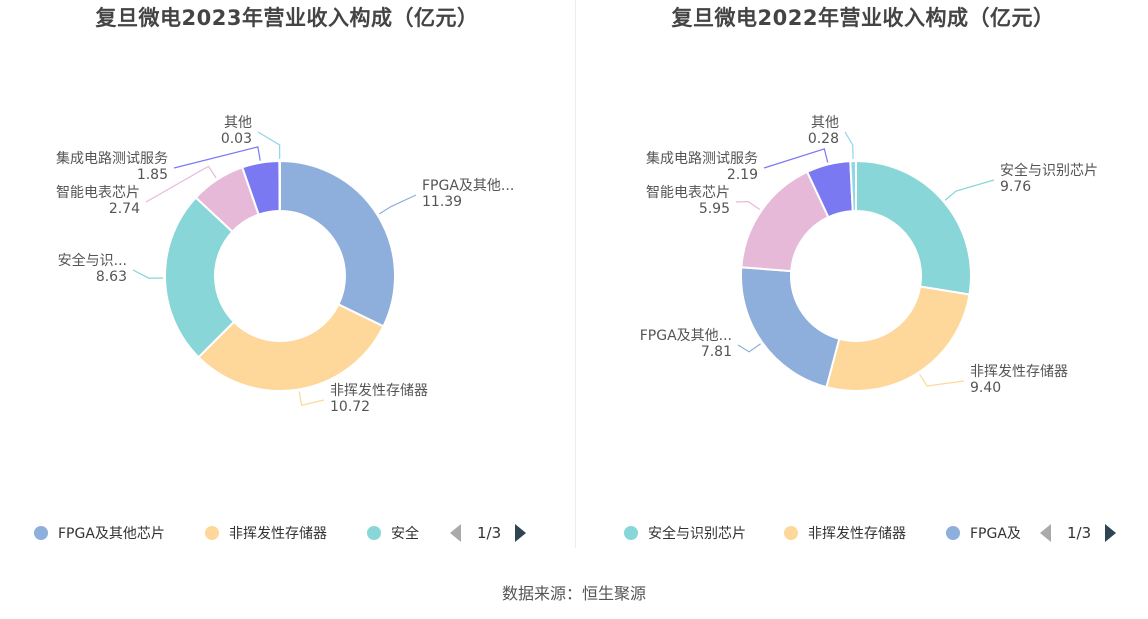 This screenshot has height=619, width=1148. Describe the element at coordinates (124, 209) in the screenshot. I see `slice-value-label: 2.74` at that location.